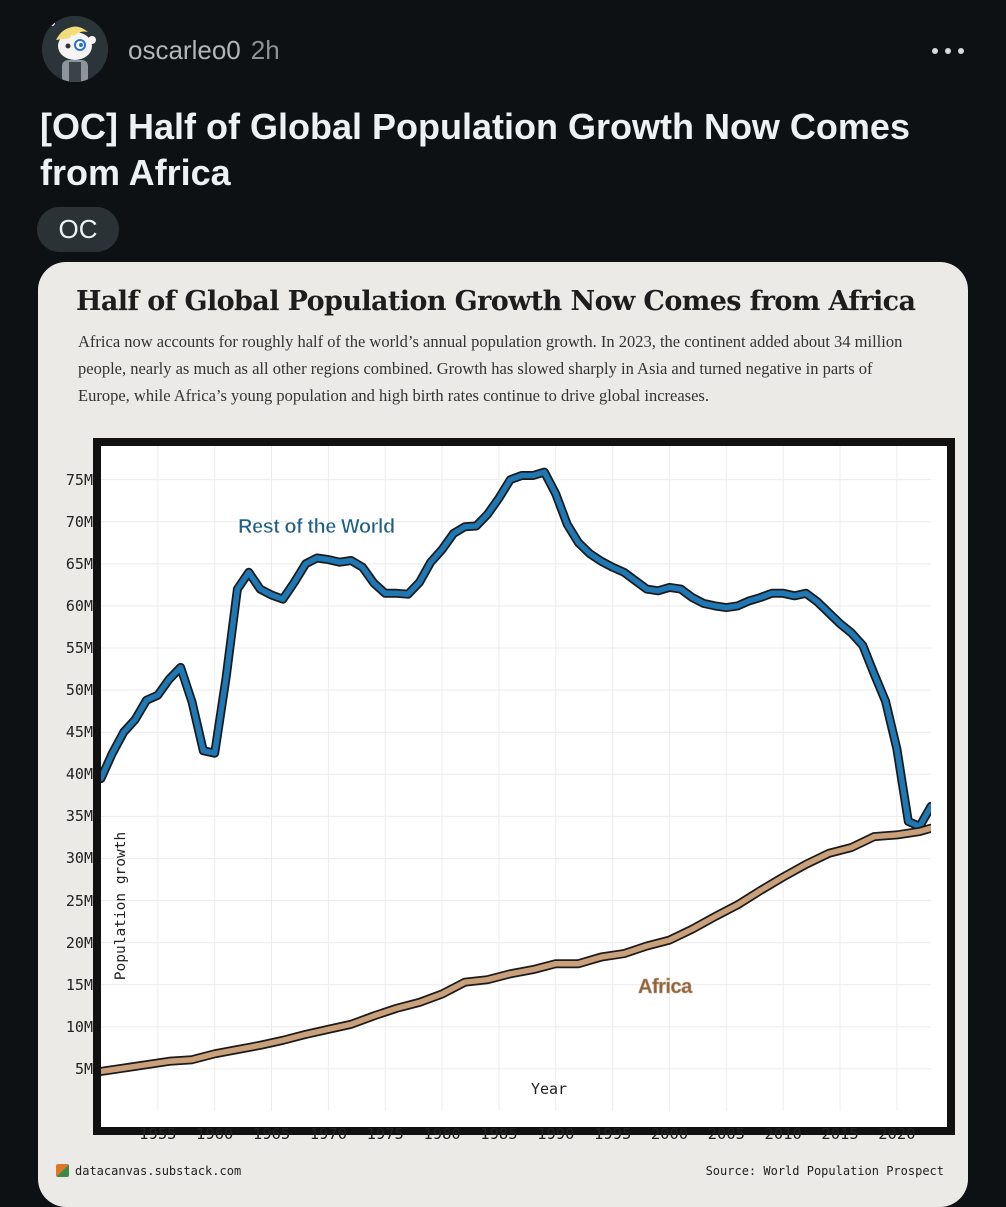 The width and height of the screenshot is (1006, 1207). Describe the element at coordinates (158, 1171) in the screenshot. I see `footer-site-text: datacanvas.substack.com` at that location.